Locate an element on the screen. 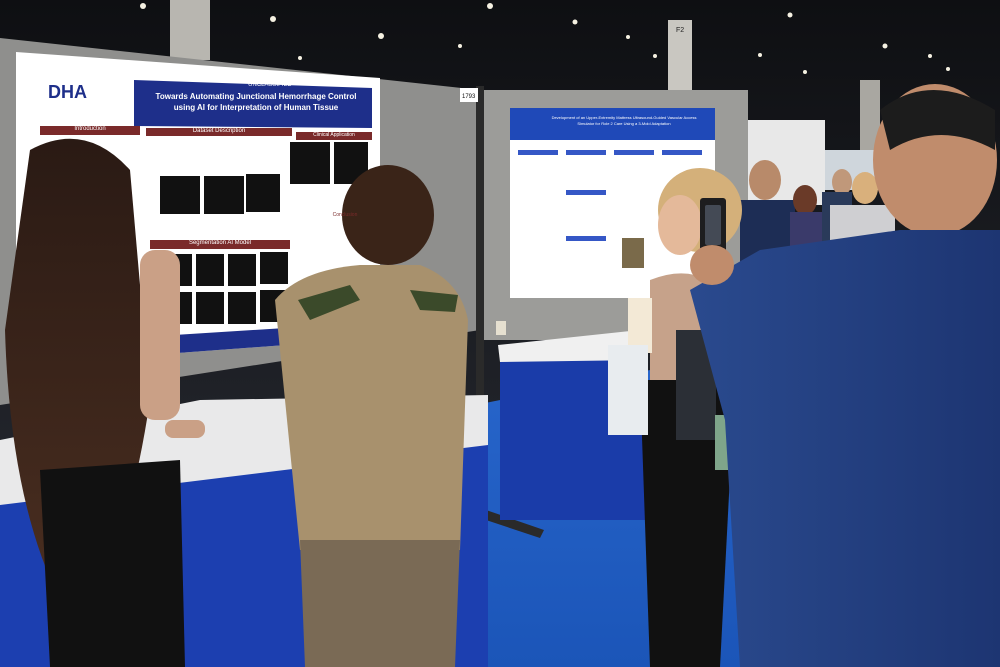 Image resolution: width=1000 pixels, height=667 pixels. coffee-cup is located at coordinates (640, 325).